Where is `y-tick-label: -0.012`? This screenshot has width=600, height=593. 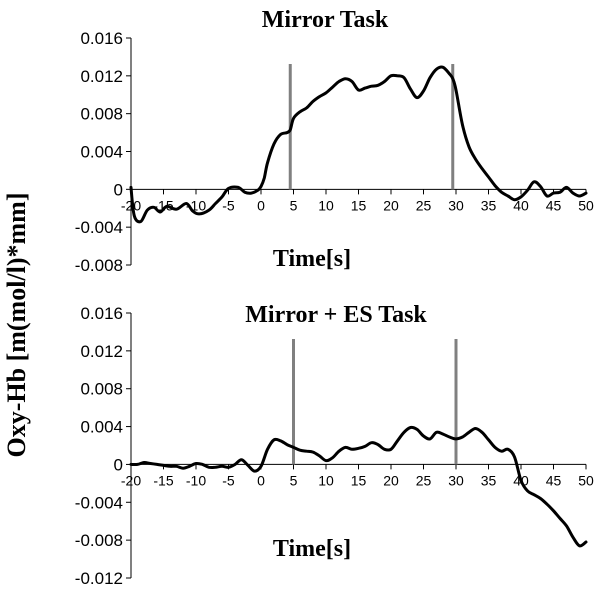
y-tick-label: -0.012 is located at coordinates (99, 578).